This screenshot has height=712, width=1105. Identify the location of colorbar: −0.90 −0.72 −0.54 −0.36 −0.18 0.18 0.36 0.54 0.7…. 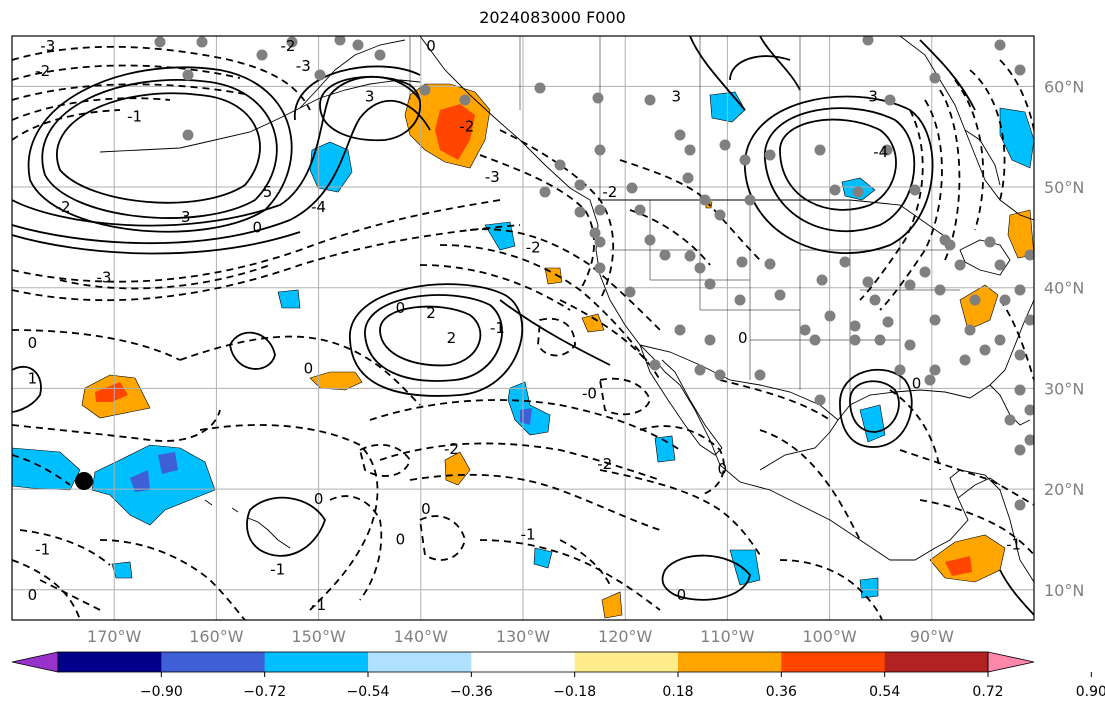
(558, 675).